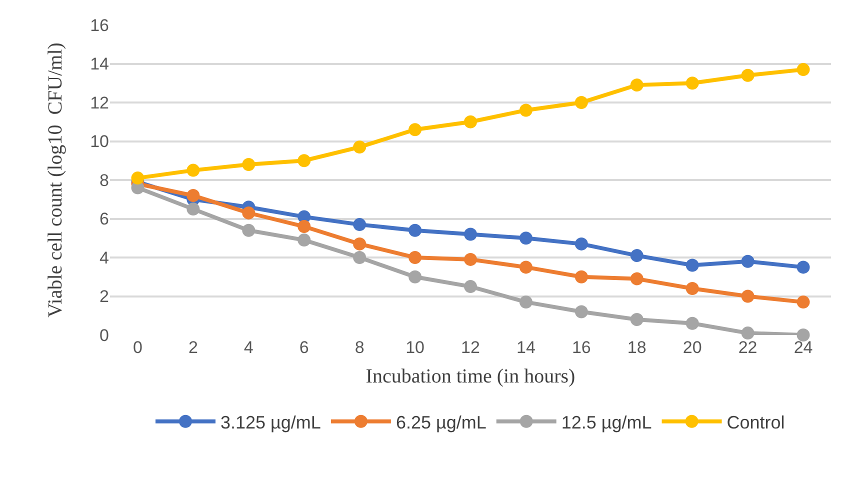  Describe the element at coordinates (415, 347) in the screenshot. I see `x-tick-label: 10` at that location.